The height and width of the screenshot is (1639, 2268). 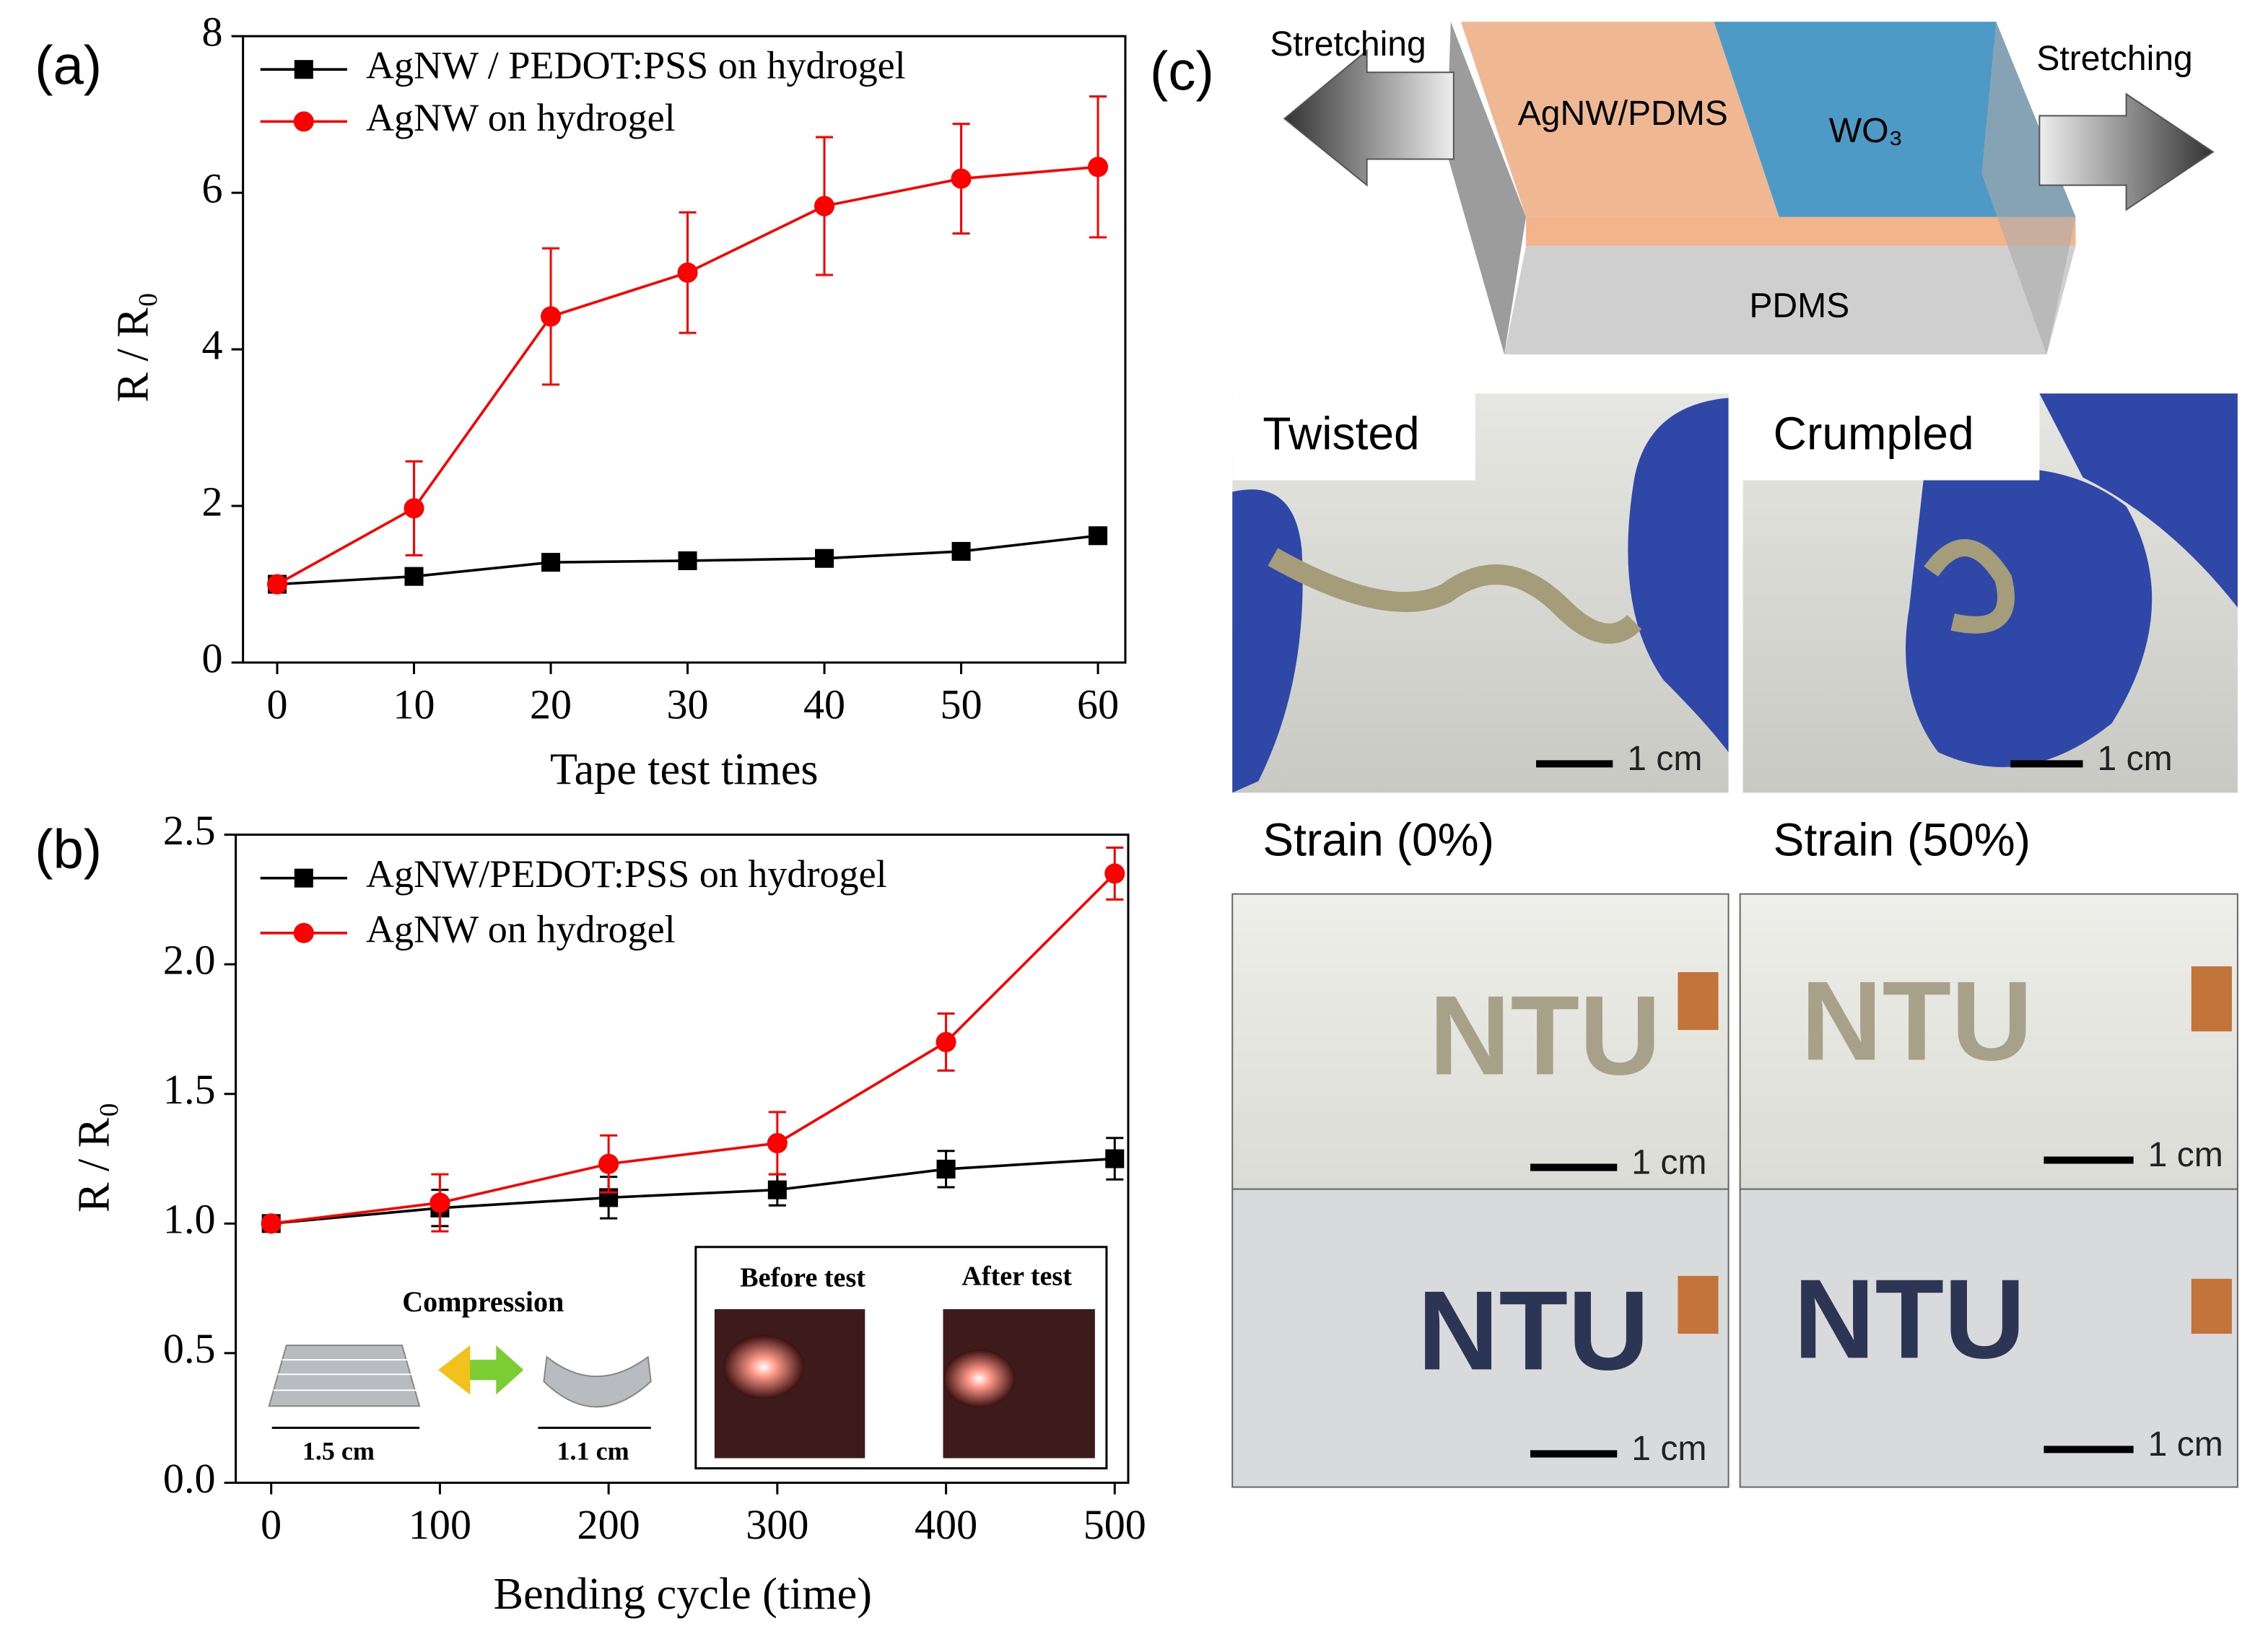 What do you see at coordinates (946, 1524) in the screenshot?
I see `x-tick-label: 400` at bounding box center [946, 1524].